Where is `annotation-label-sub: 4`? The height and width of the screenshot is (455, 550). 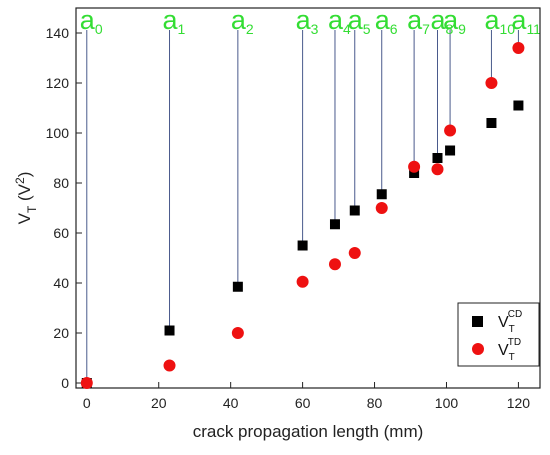 annotation-label-sub: 4 is located at coordinates (347, 29).